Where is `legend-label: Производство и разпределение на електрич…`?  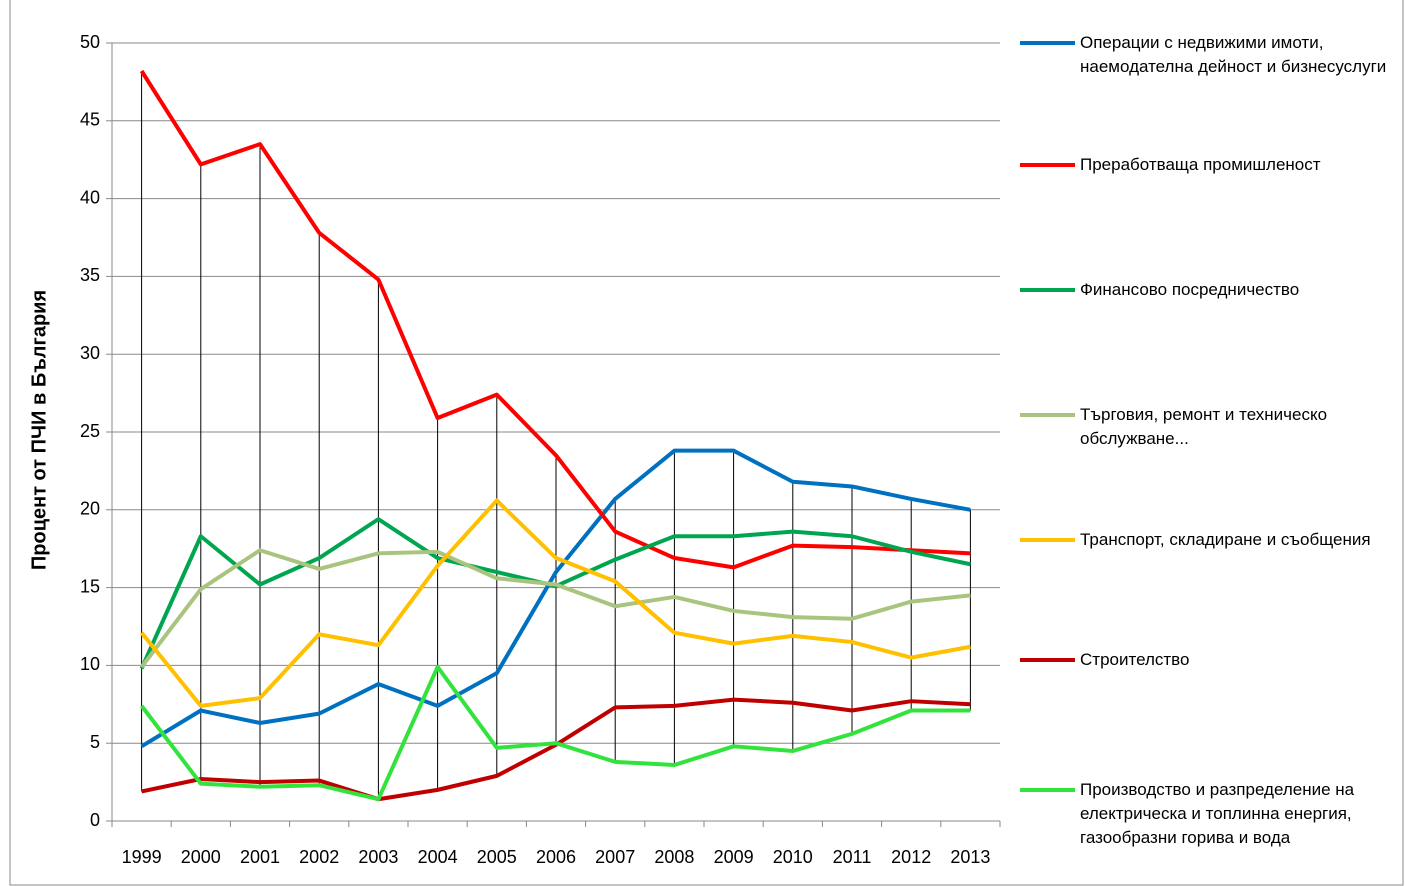 legend-label: Производство и разпределение на електрич… is located at coordinates (1217, 813).